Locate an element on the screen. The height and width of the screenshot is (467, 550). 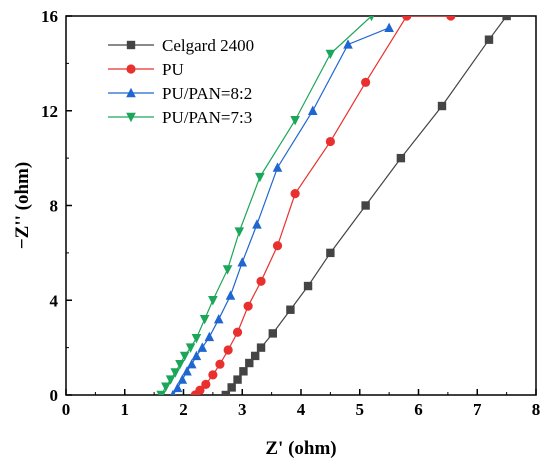
legend-item: PU is located at coordinates (146, 69).